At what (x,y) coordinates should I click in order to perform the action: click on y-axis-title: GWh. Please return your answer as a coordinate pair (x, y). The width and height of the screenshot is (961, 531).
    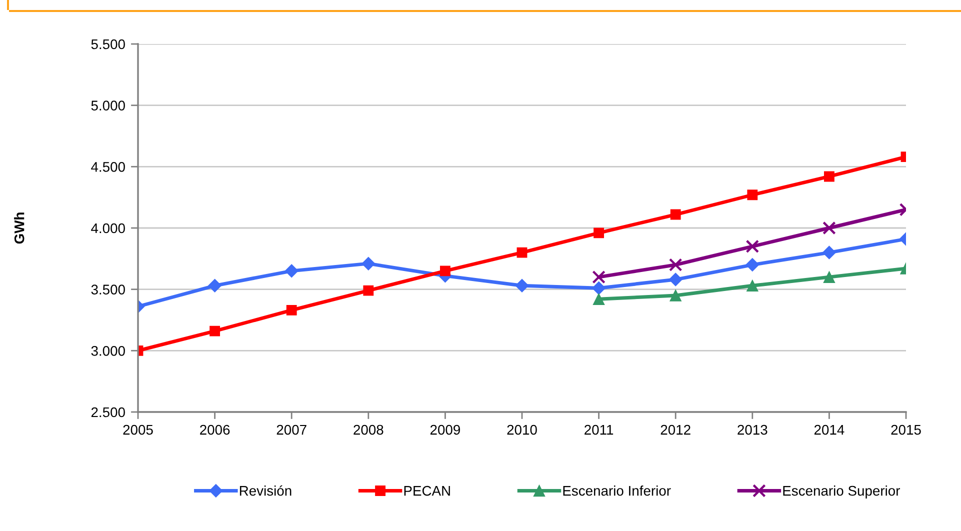
    Looking at the image, I should click on (19, 228).